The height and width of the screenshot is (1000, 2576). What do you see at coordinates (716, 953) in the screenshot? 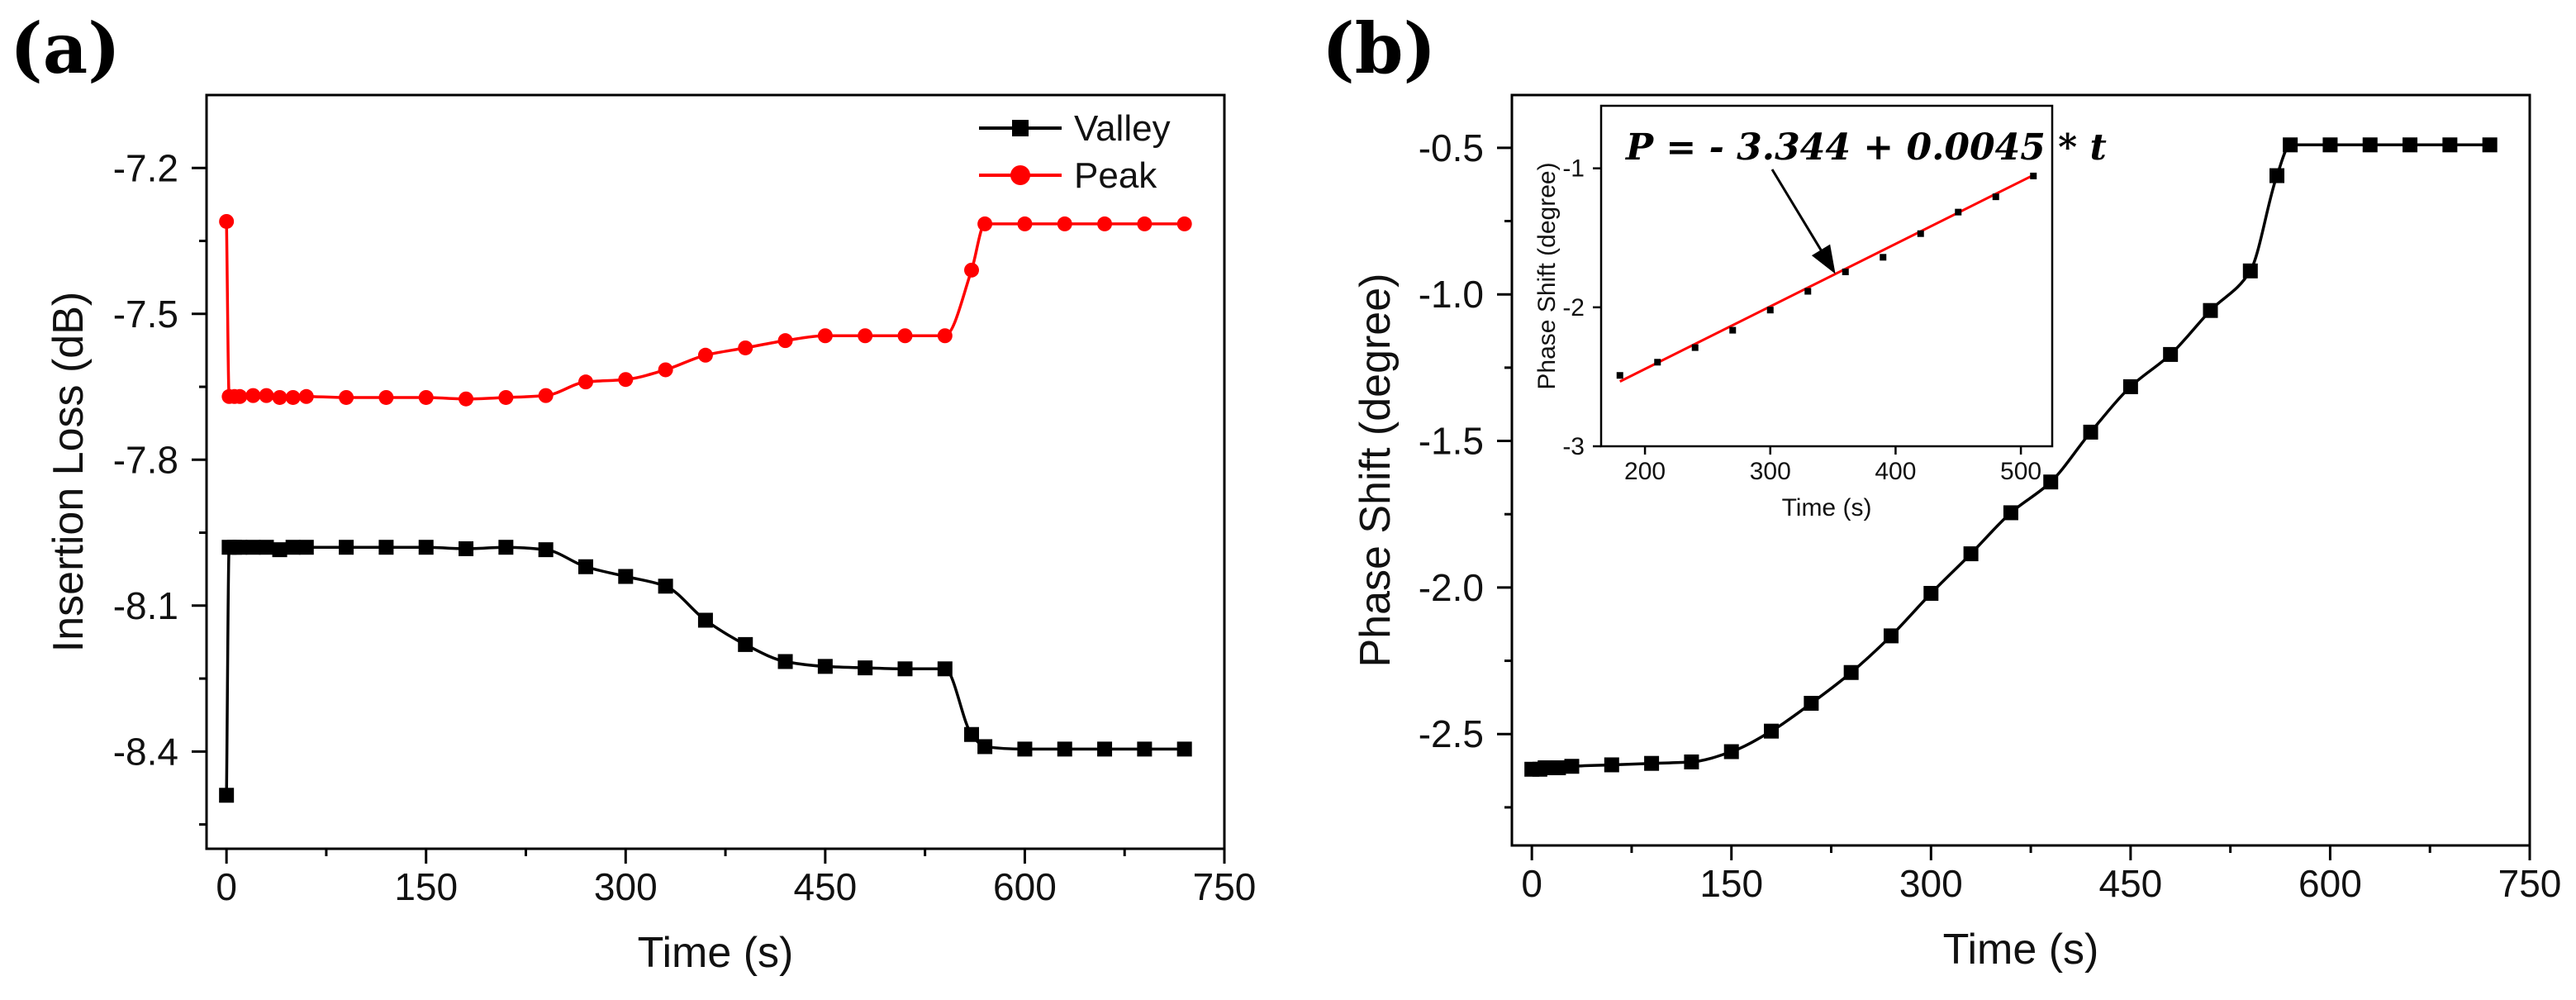
I see `chart-a-xlabel: Time (s)` at bounding box center [716, 953].